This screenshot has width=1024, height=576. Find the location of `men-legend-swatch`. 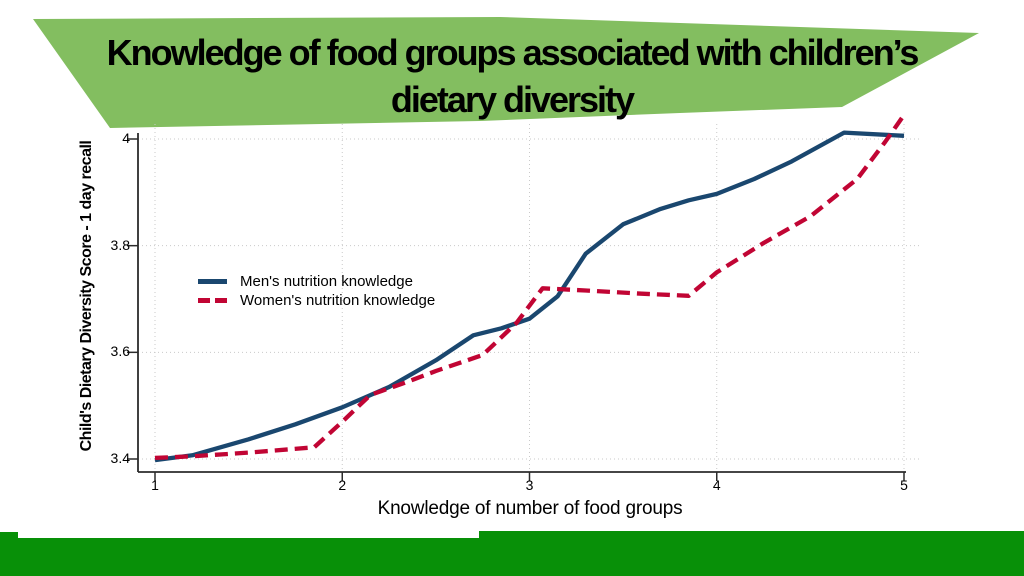

men-legend-swatch is located at coordinates (212, 281).